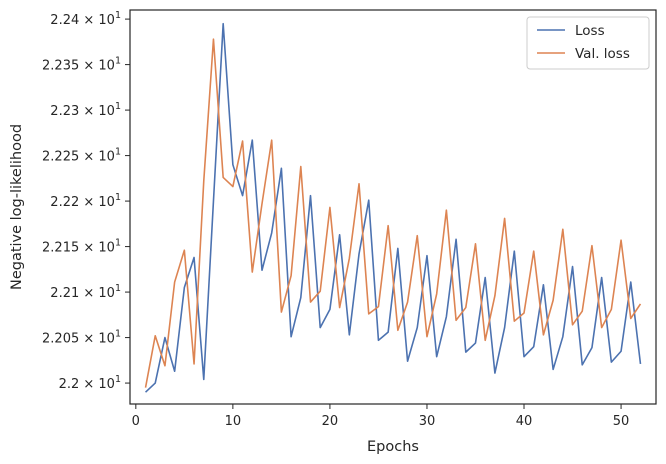 The width and height of the screenshot is (666, 464). Describe the element at coordinates (81, 65) in the screenshot. I see `y-tick-label: 2.235 × 10¹` at that location.